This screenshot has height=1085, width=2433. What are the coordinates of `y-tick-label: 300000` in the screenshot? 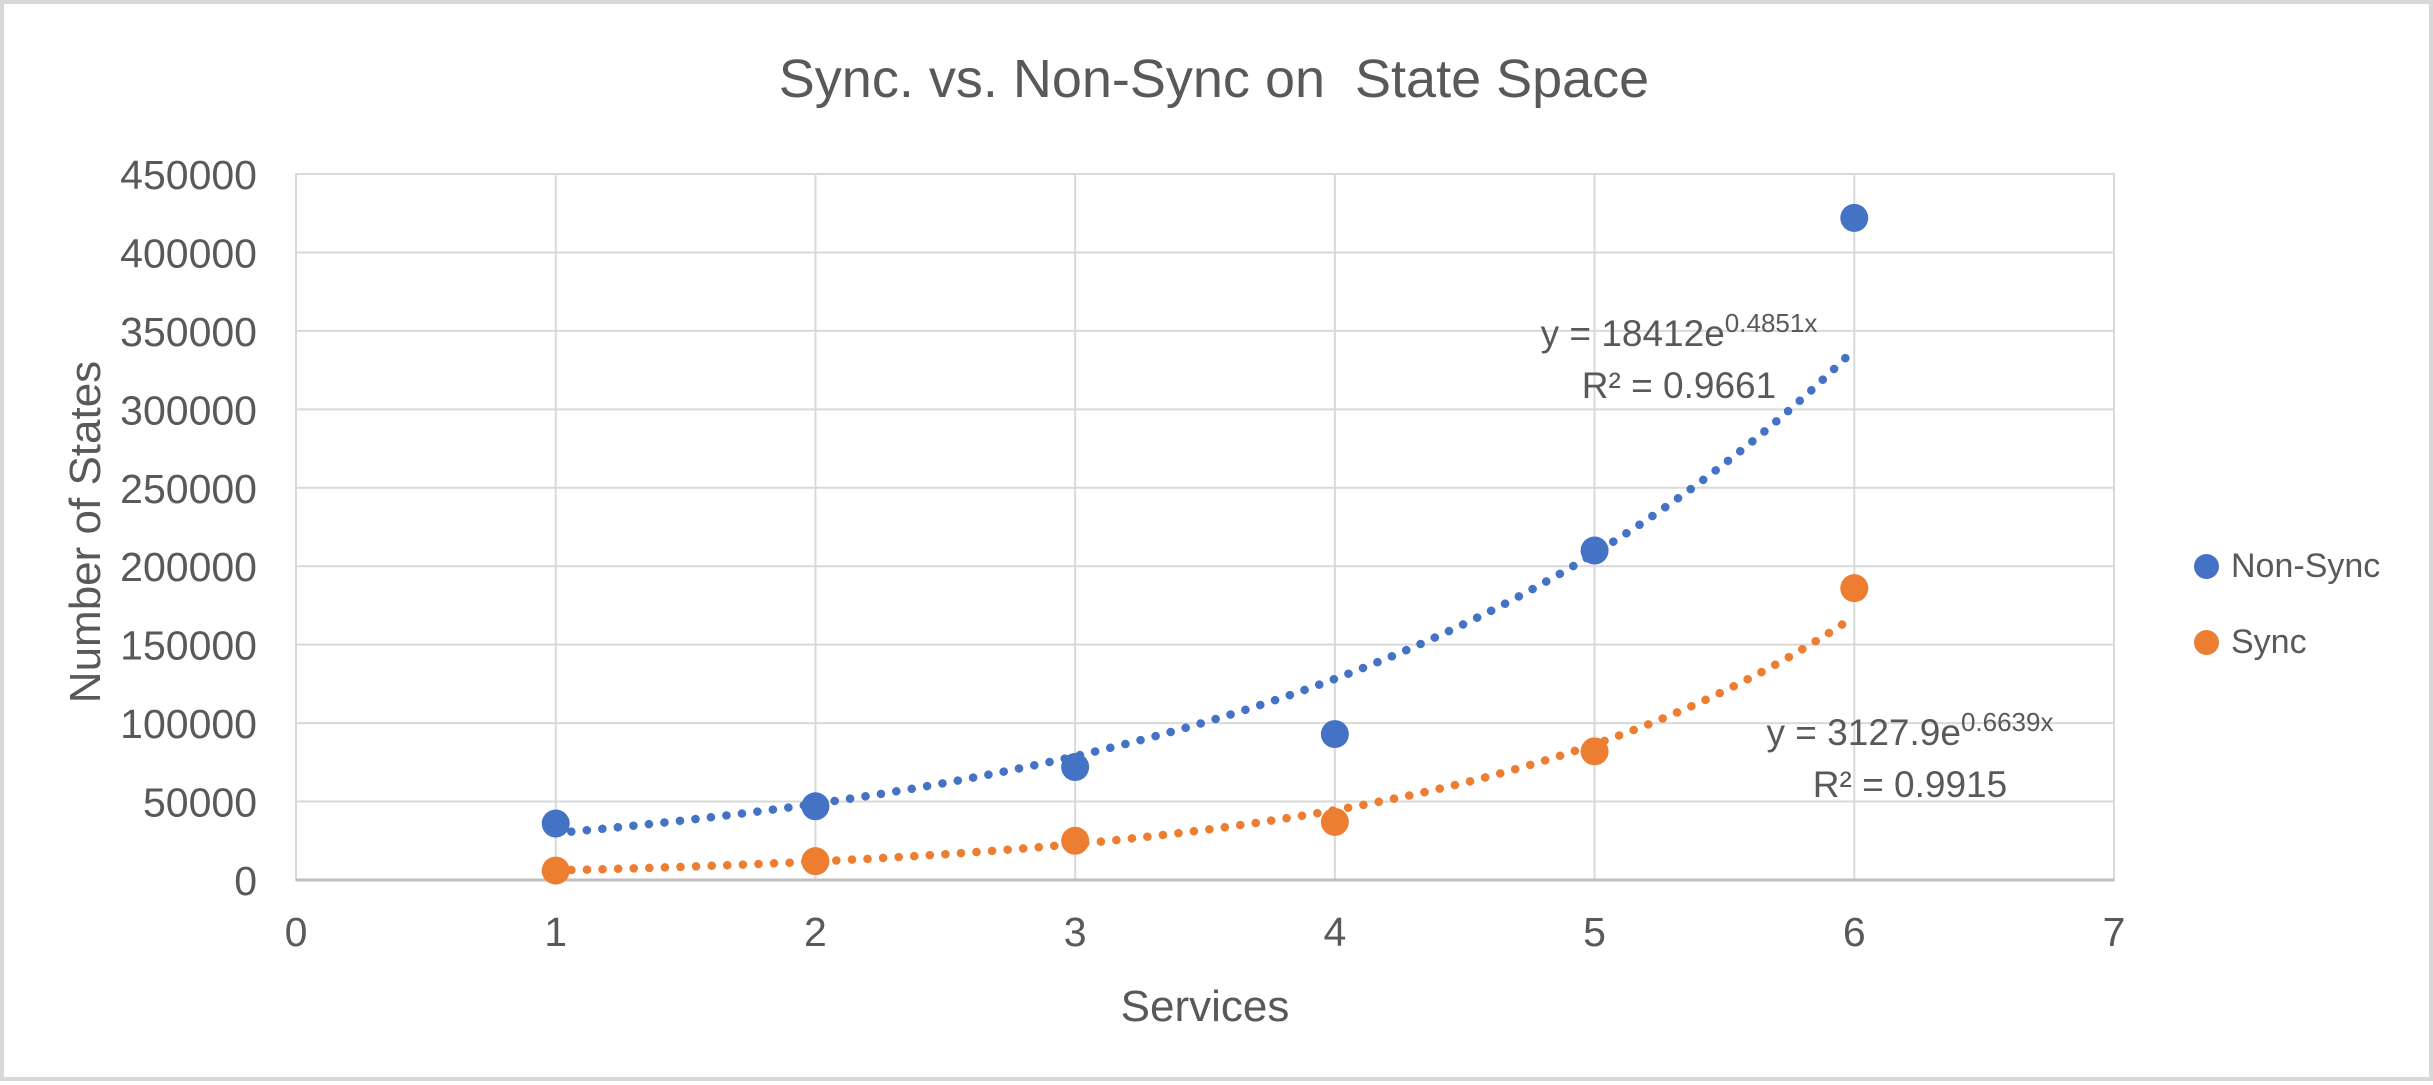 It's located at (188, 410).